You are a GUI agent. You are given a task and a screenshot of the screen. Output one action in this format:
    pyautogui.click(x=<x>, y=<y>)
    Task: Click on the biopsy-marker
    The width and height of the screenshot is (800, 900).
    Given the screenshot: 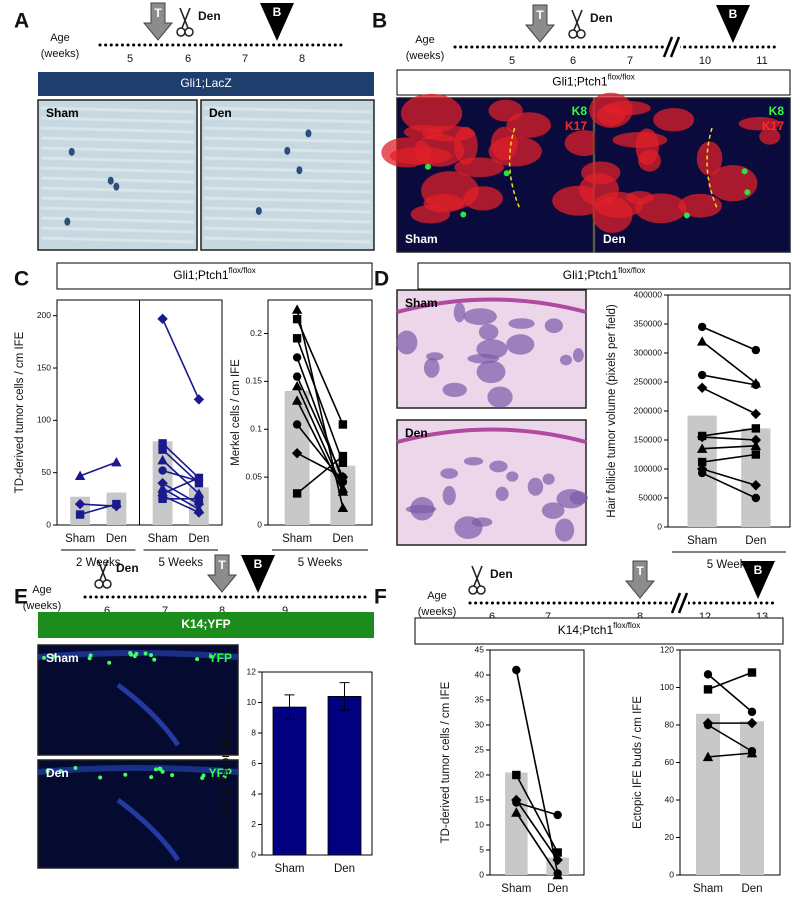 What is the action you would take?
    pyautogui.click(x=733, y=24)
    